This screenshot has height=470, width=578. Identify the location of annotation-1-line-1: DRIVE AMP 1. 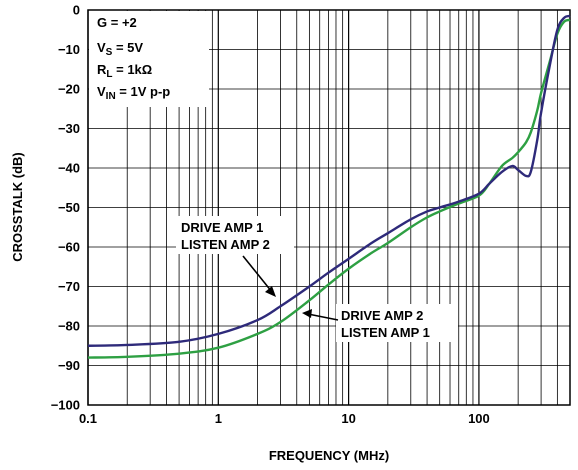
(222, 227).